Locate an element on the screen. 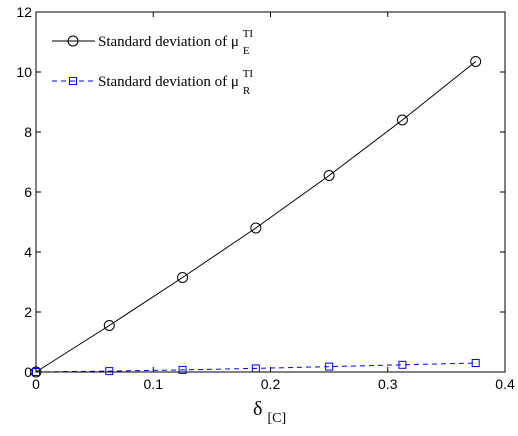 The width and height of the screenshot is (518, 436). y-tick-label: 0 is located at coordinates (28, 372).